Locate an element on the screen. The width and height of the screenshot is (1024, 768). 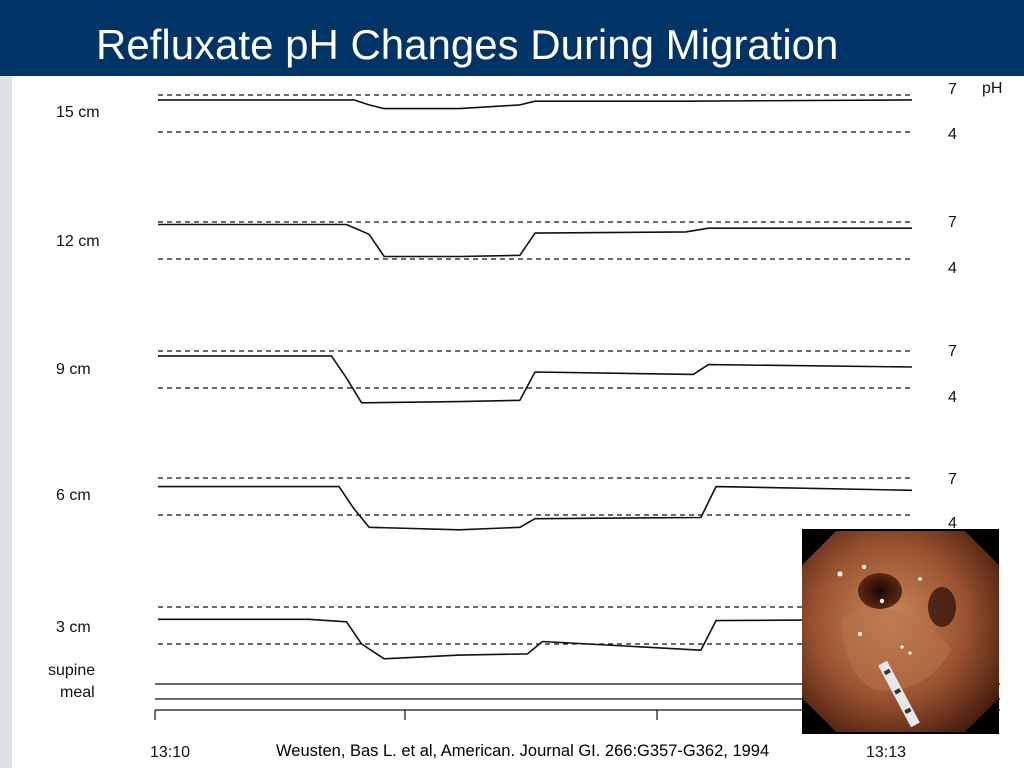
ph-trace-6cm is located at coordinates (535, 508).